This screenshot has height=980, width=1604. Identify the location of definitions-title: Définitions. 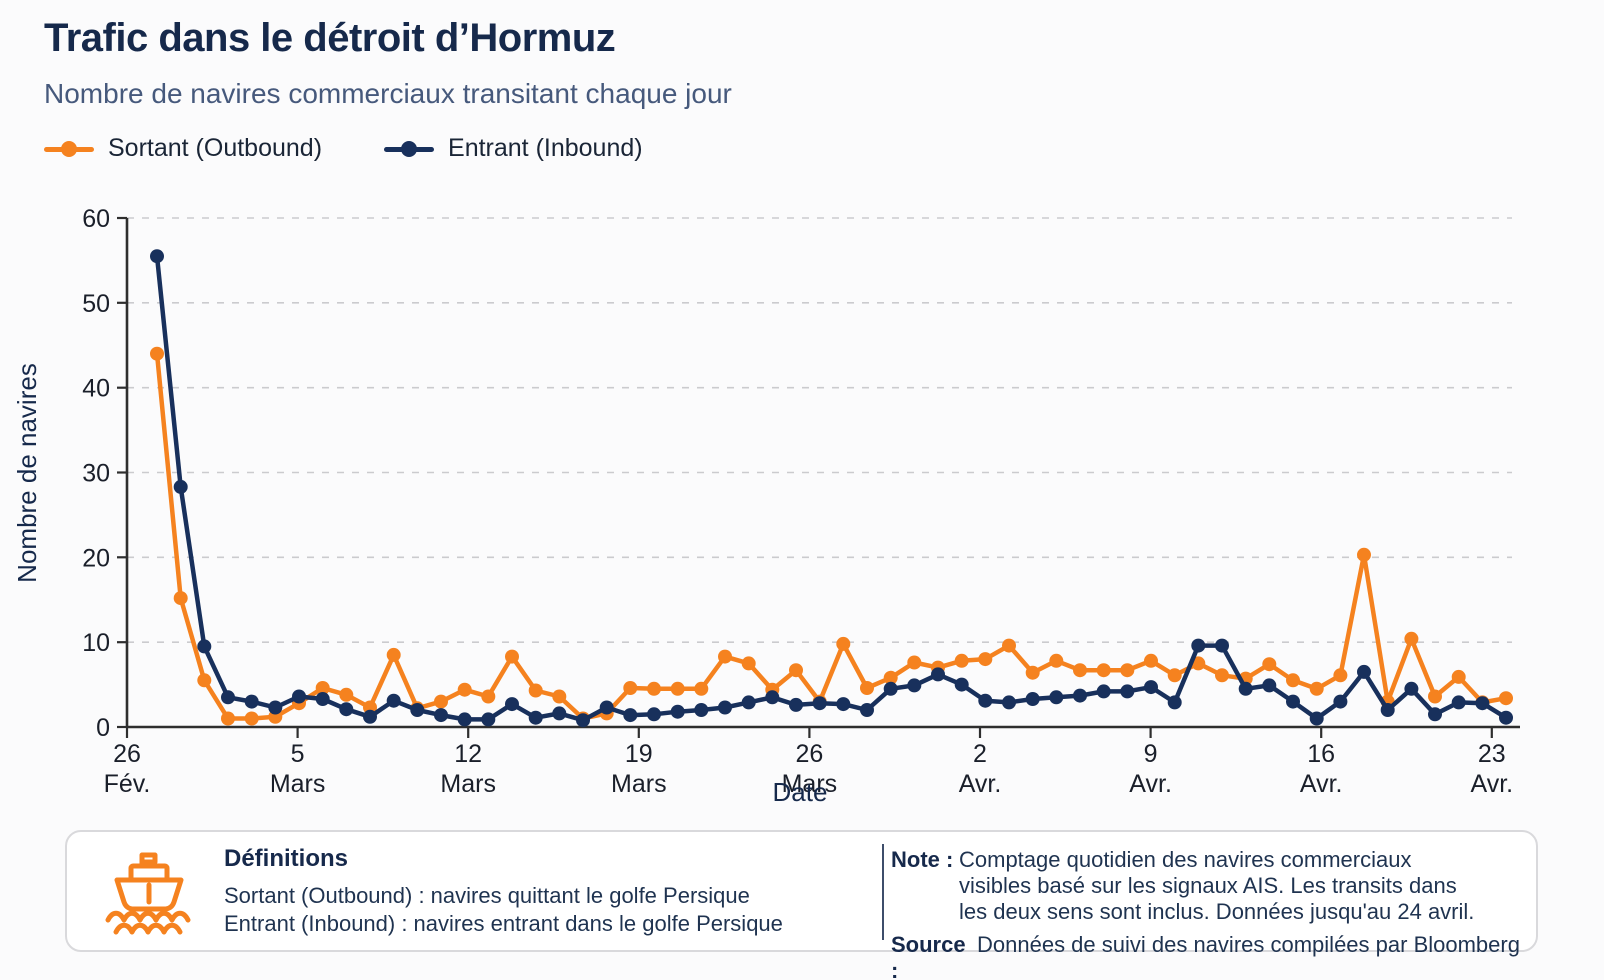
(286, 858).